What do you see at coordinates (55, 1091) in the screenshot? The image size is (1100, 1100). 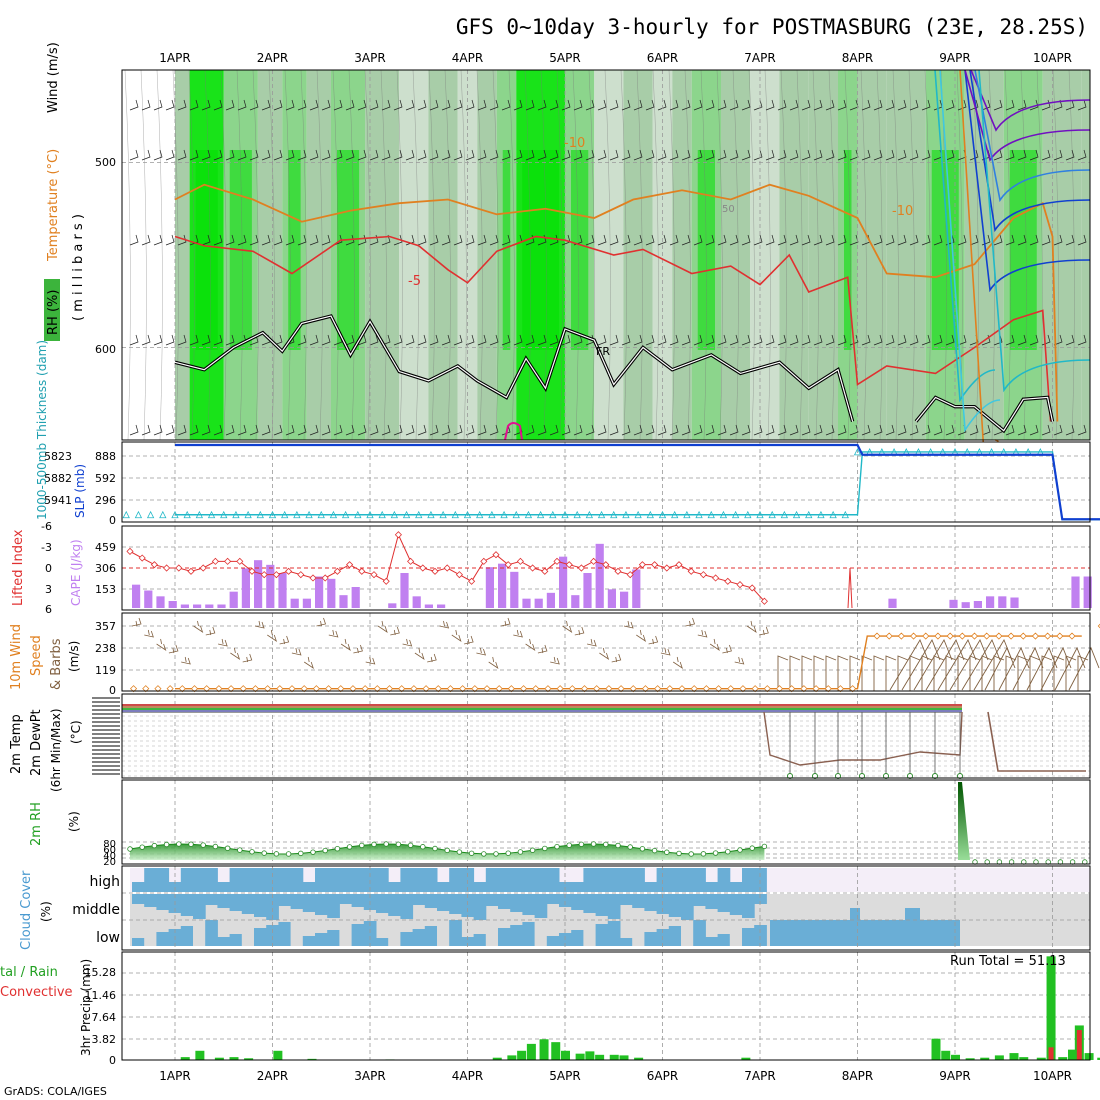 I see `credit-text: GrADS: COLA/IGES` at bounding box center [55, 1091].